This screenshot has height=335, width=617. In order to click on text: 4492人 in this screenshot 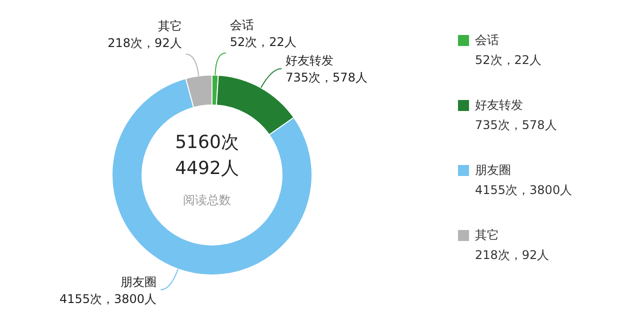, I will do `click(207, 168)`.